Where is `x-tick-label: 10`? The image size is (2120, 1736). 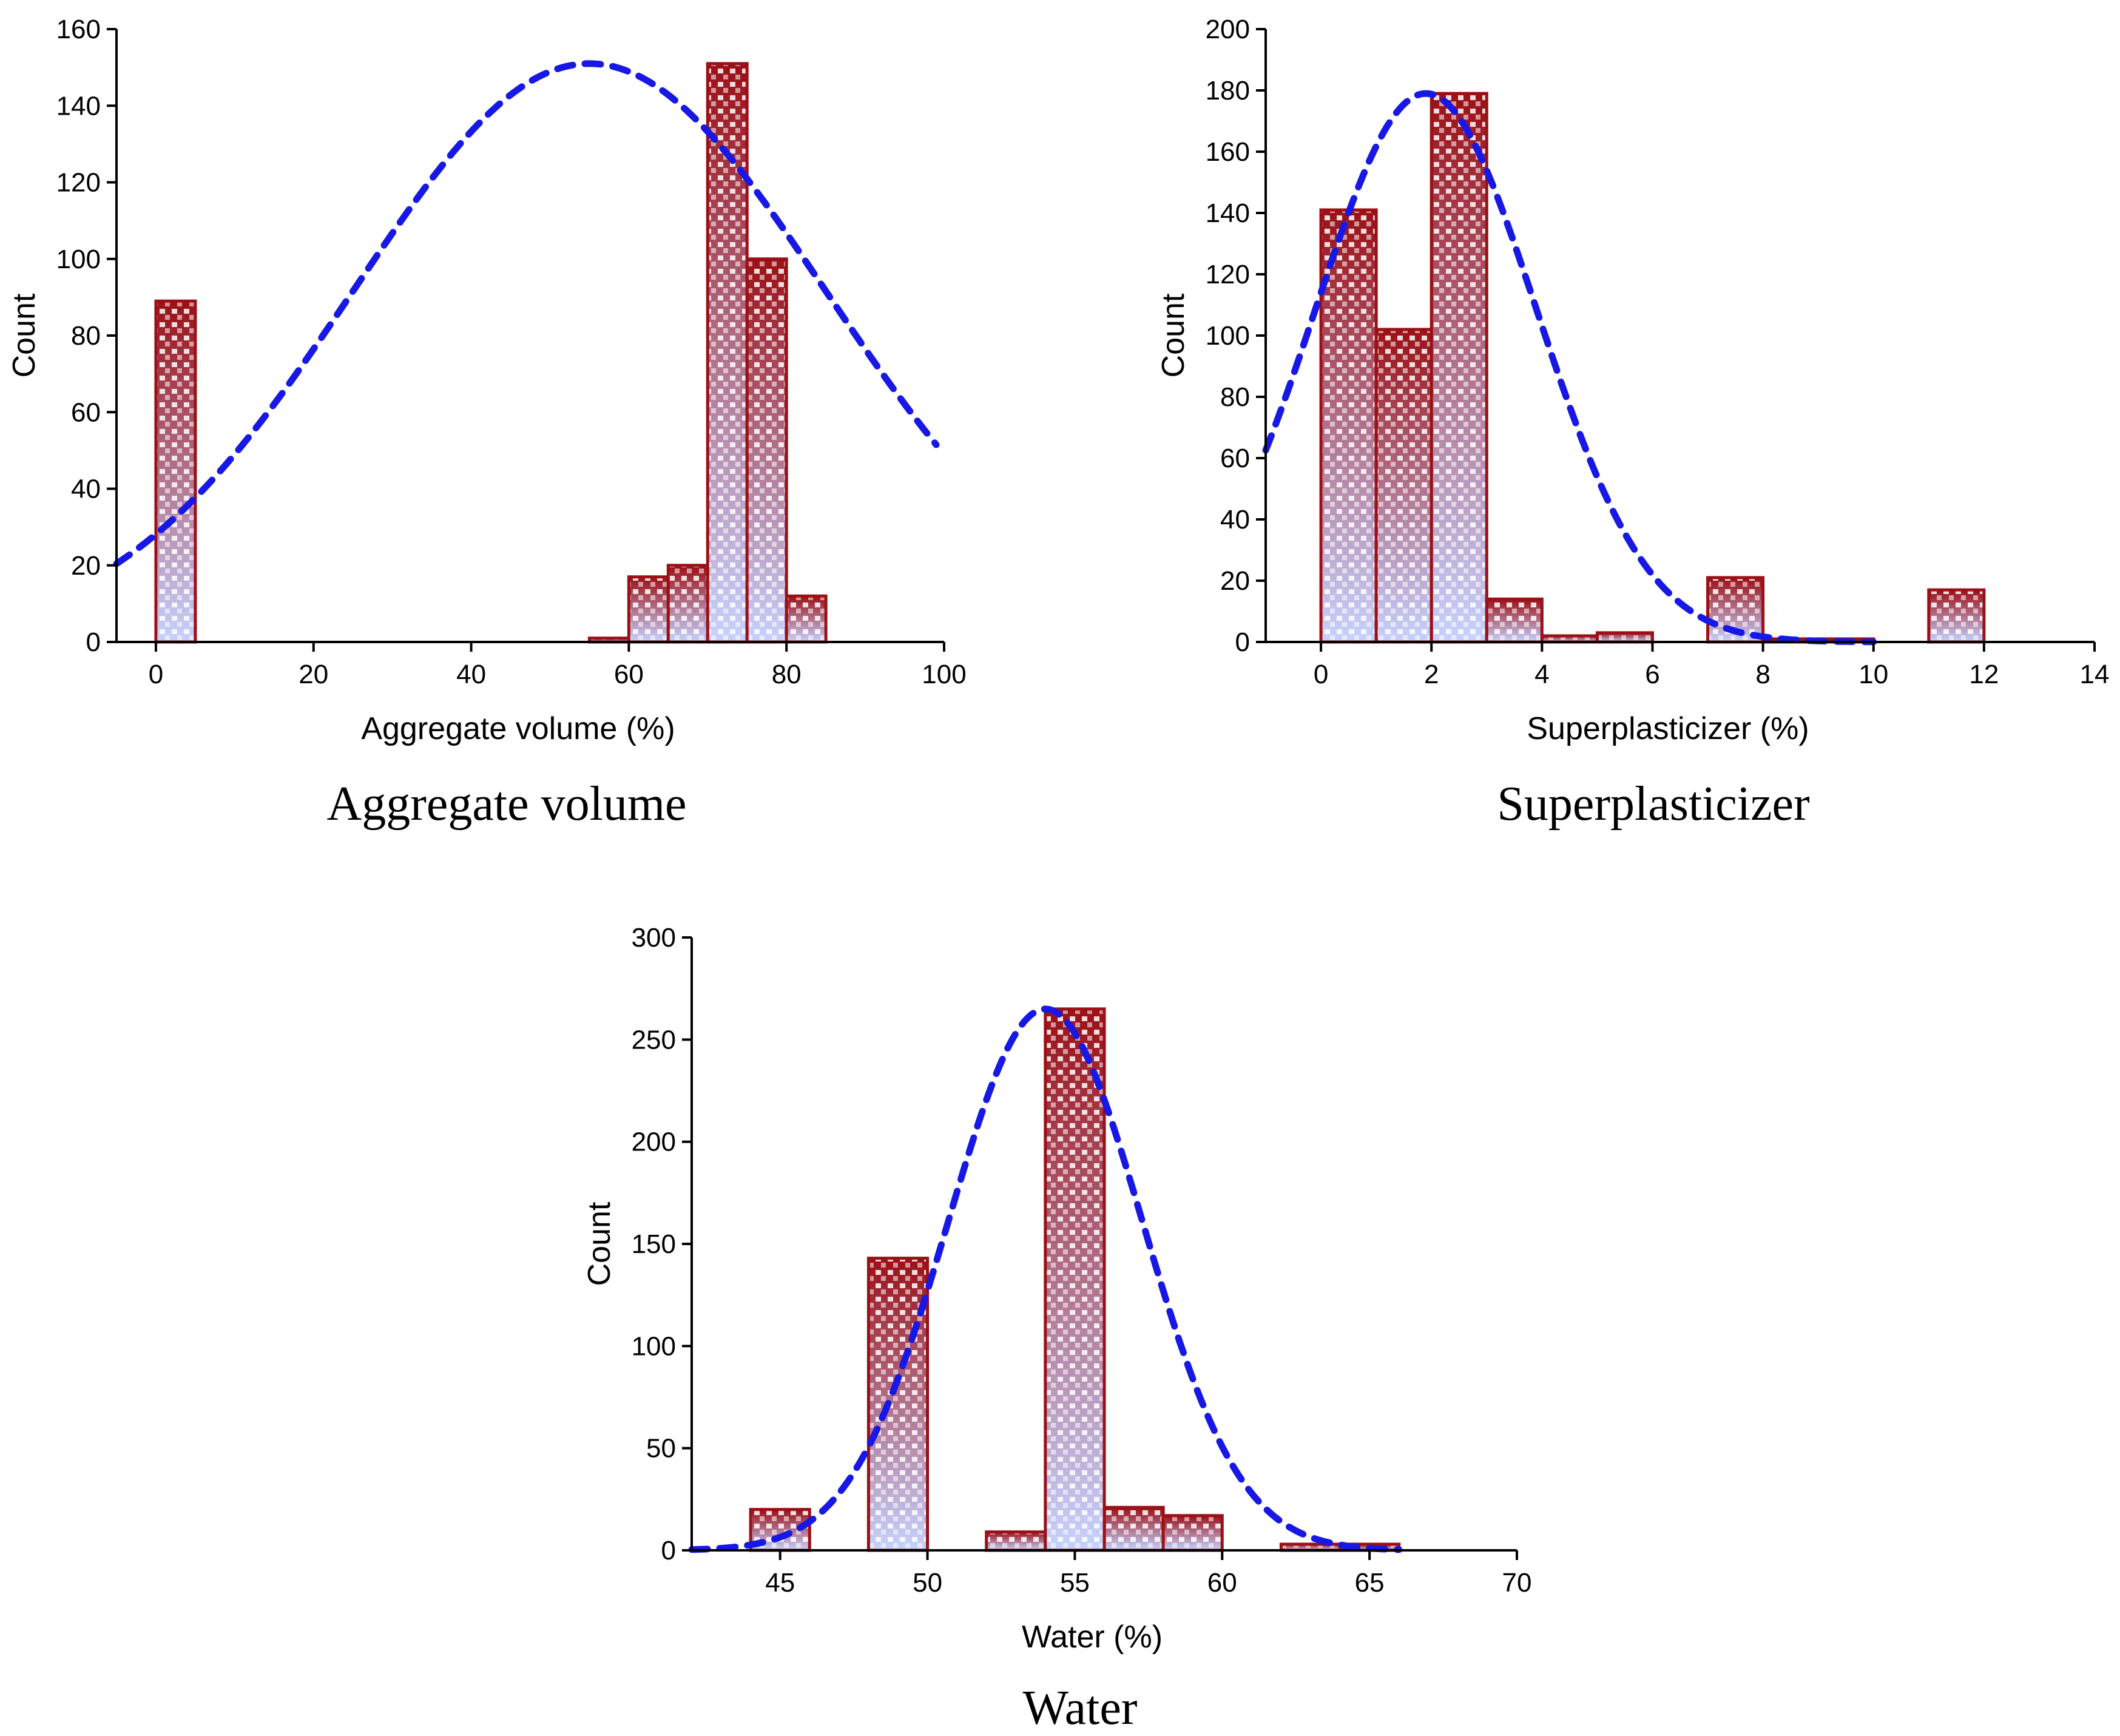
x-tick-label: 10 is located at coordinates (1873, 674).